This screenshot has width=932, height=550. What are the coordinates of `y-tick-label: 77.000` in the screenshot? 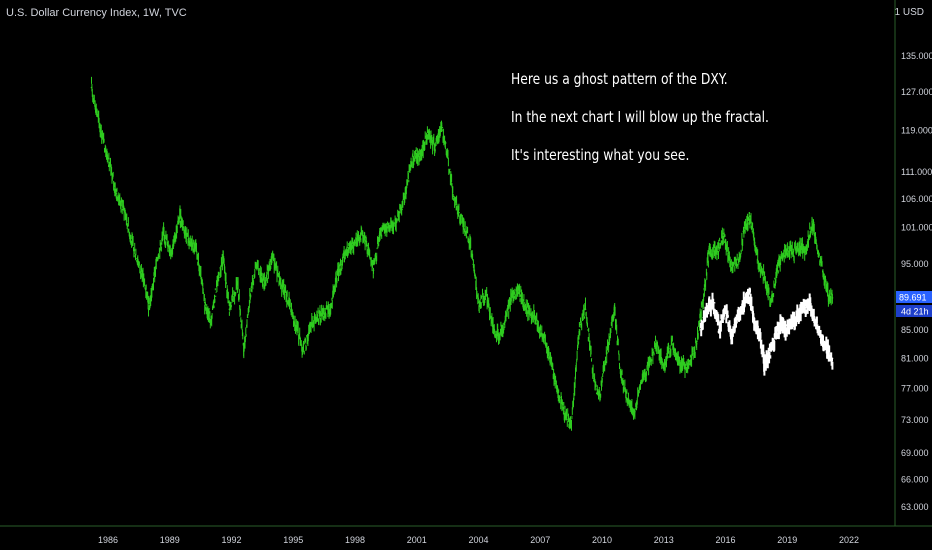 It's located at (915, 388).